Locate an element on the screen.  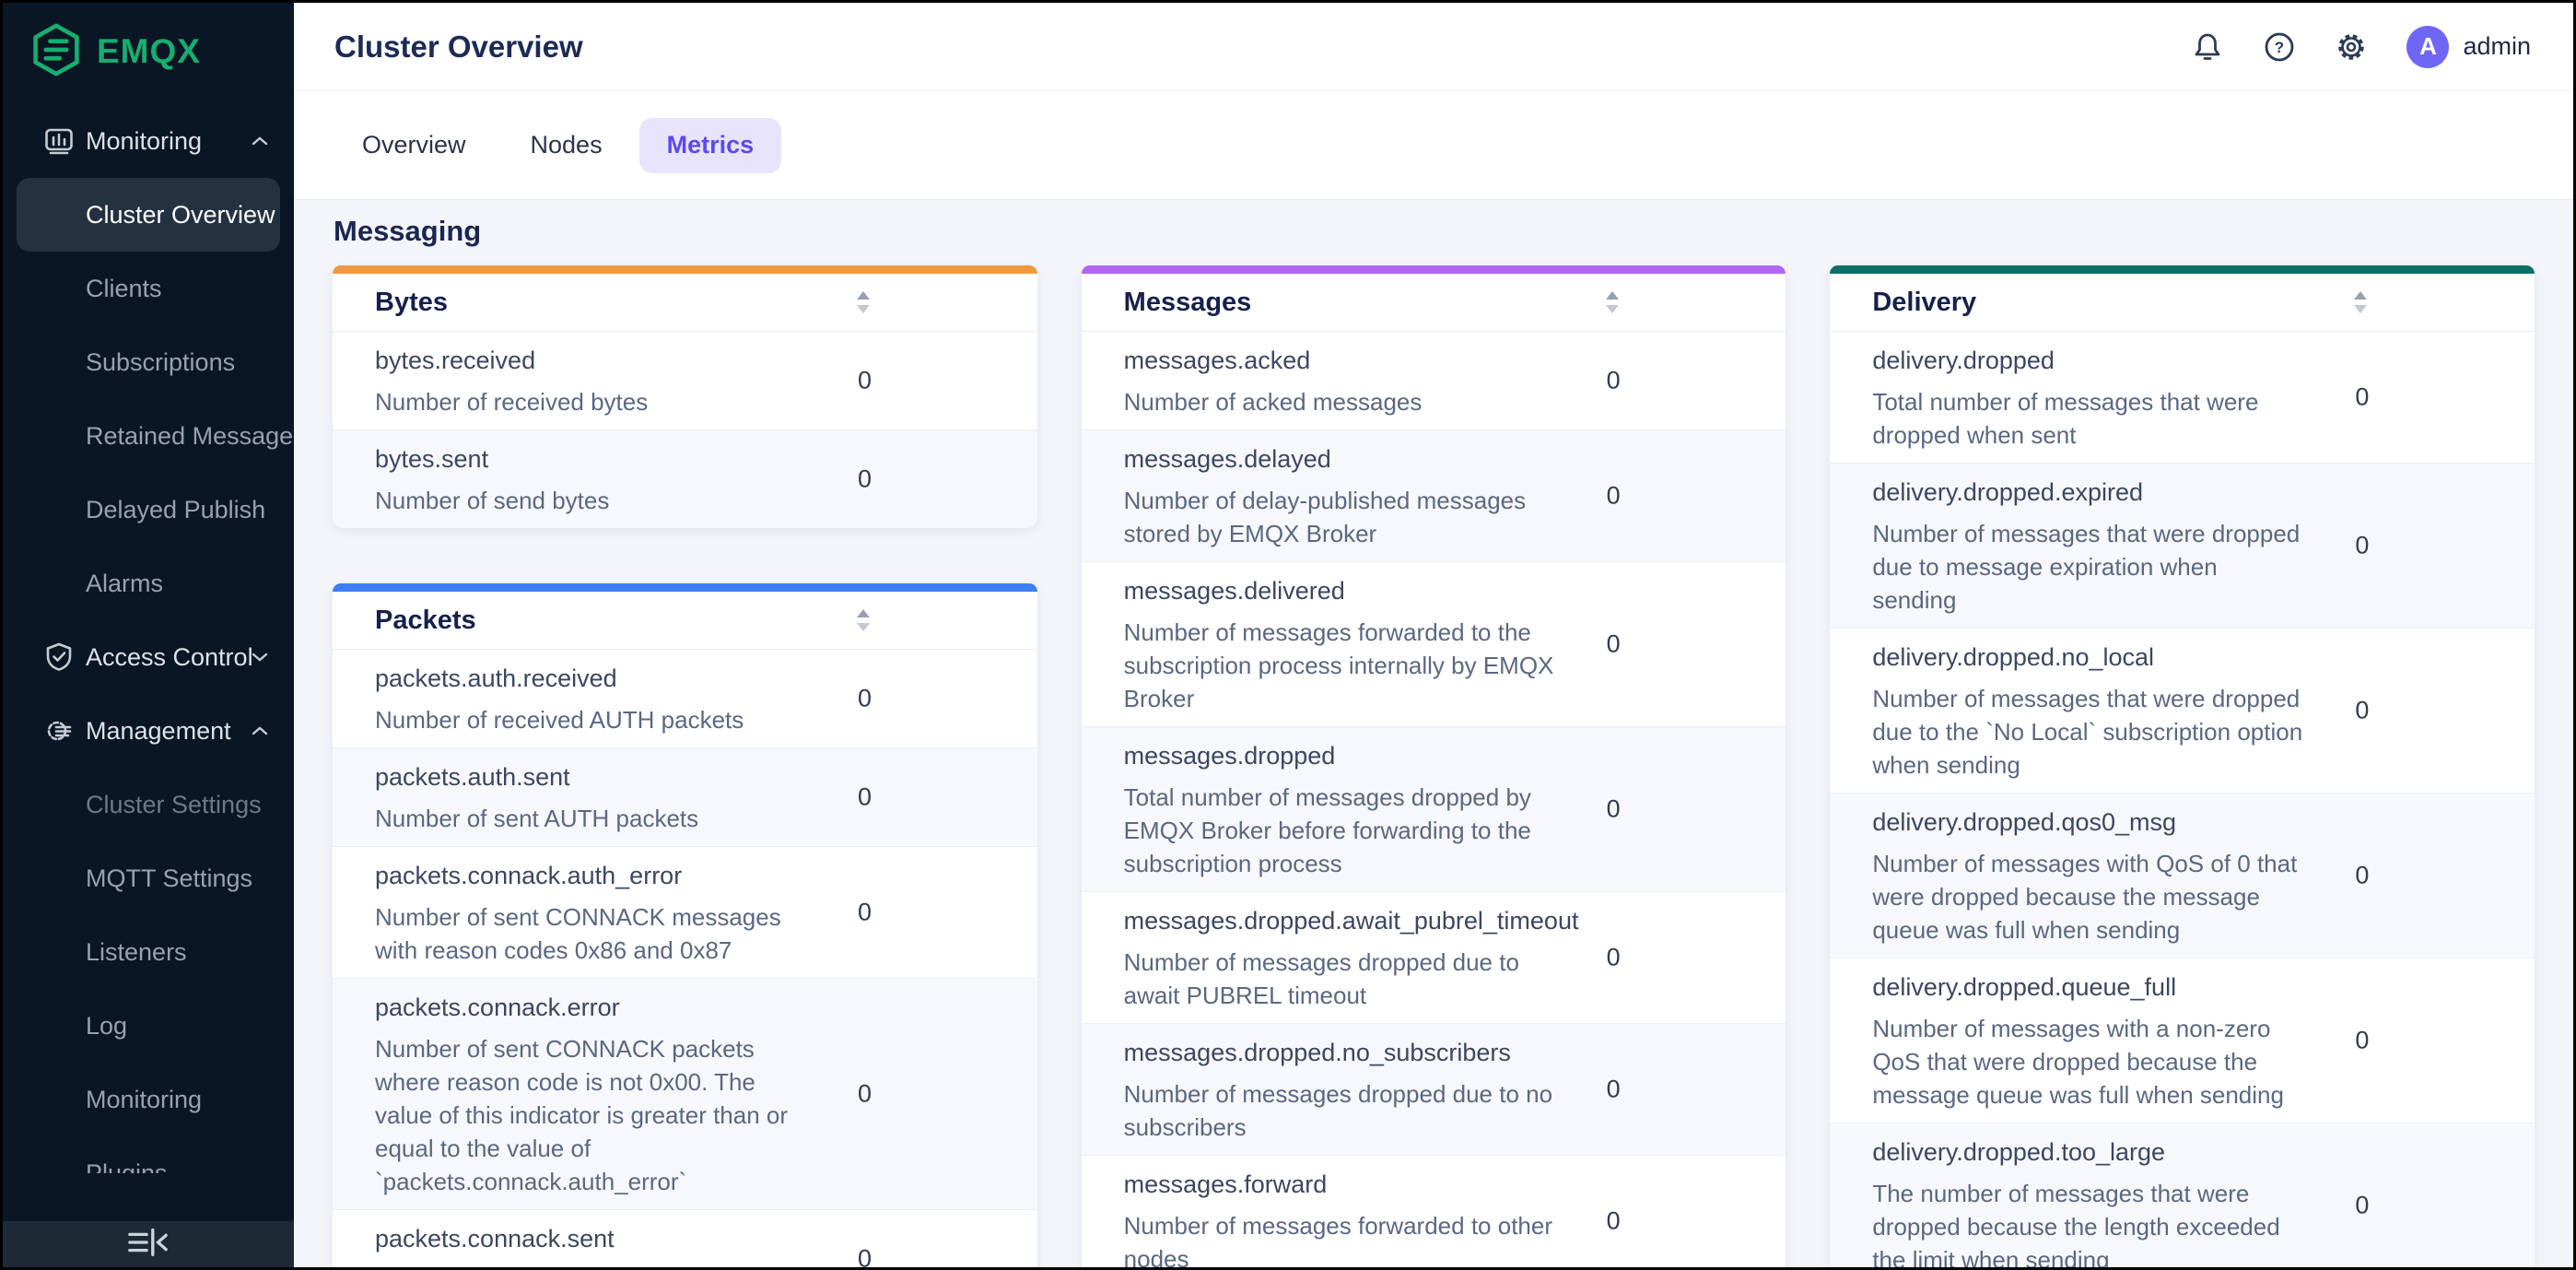
metric-description: Number of sent AUTH packets is located at coordinates (537, 818).